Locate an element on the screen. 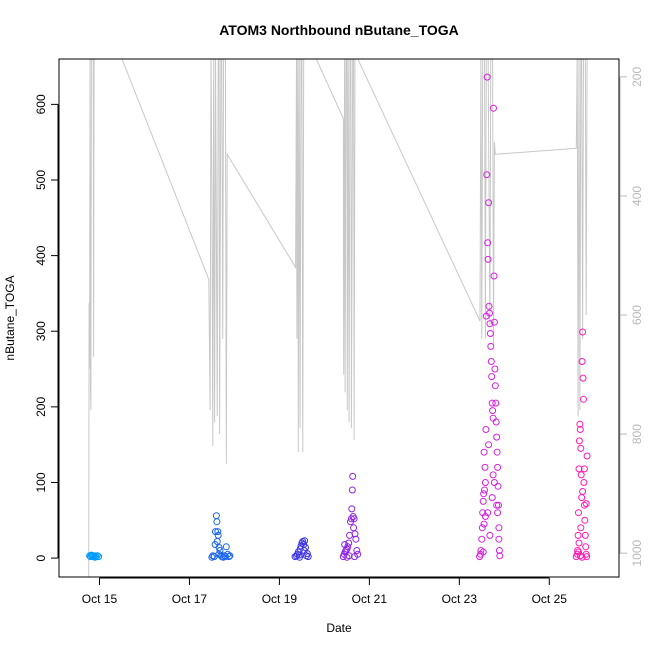  right-axis-tick-label: 800 is located at coordinates (637, 434).